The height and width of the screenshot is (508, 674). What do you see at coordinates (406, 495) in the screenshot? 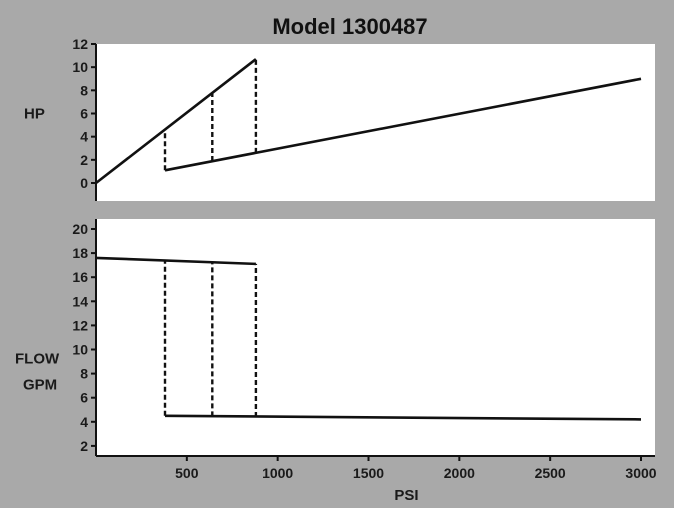
I see `x-axis-label: PSI` at bounding box center [406, 495].